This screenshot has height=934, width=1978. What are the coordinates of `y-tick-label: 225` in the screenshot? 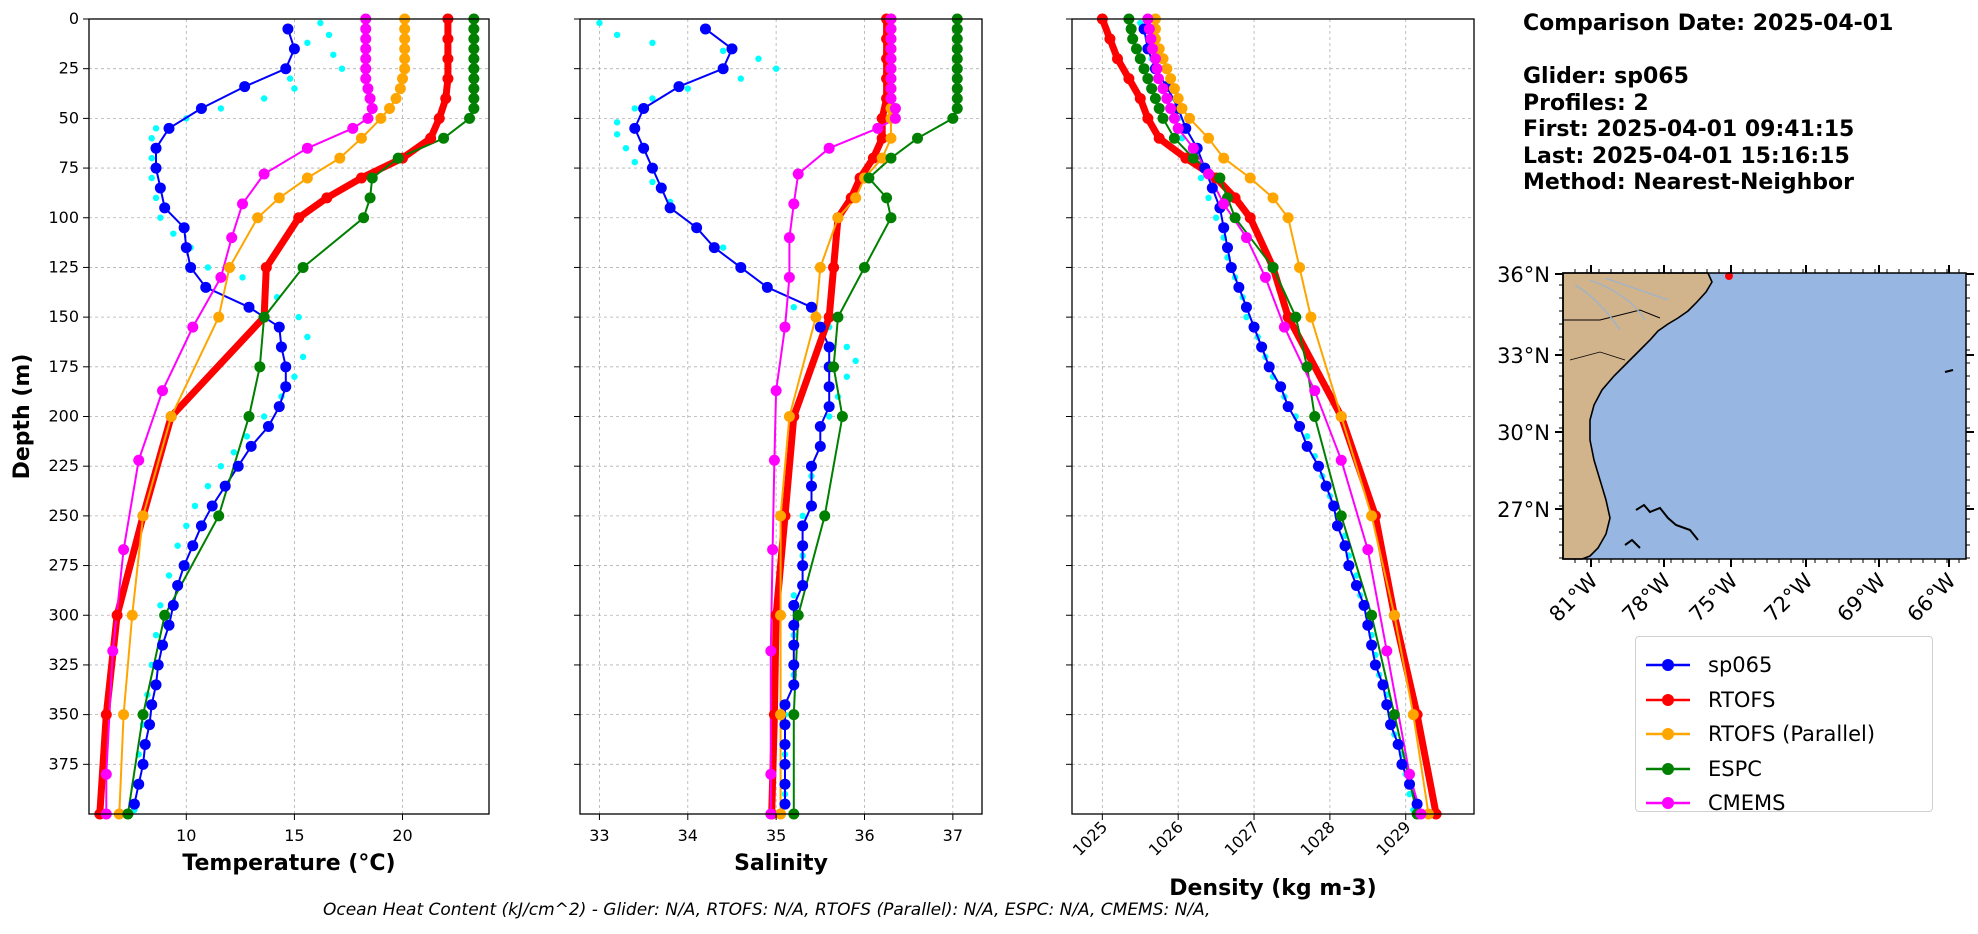 It's located at (63, 465).